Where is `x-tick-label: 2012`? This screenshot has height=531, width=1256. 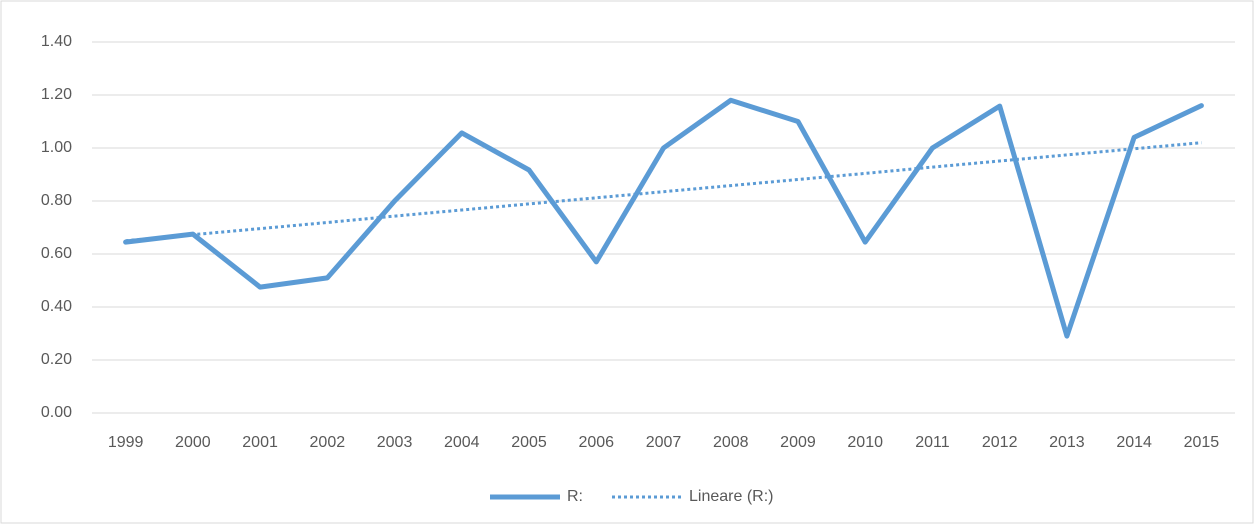 x-tick-label: 2012 is located at coordinates (1000, 442).